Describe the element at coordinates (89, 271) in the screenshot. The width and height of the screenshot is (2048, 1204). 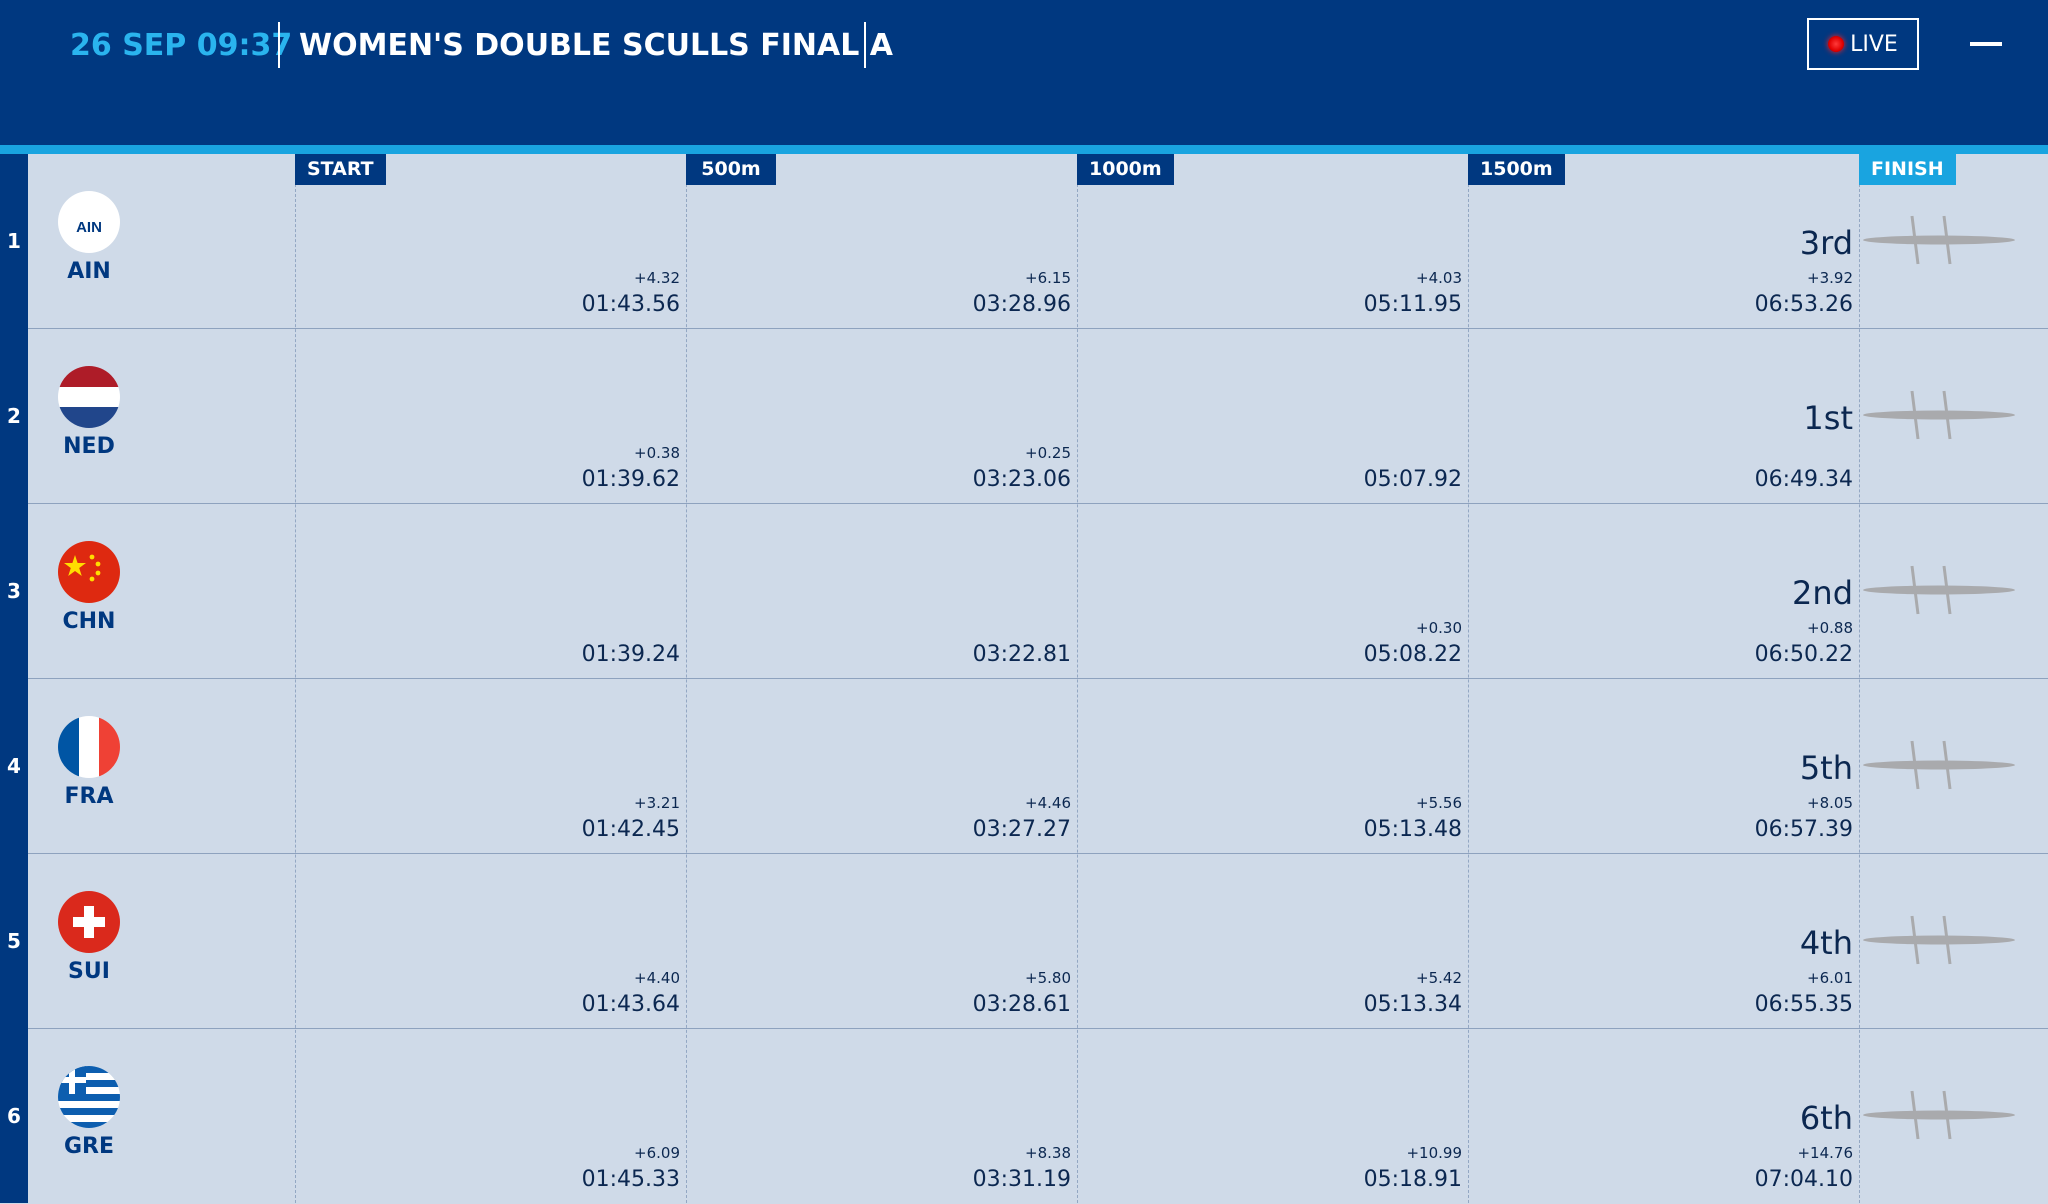
I see `country-code: AIN` at that location.